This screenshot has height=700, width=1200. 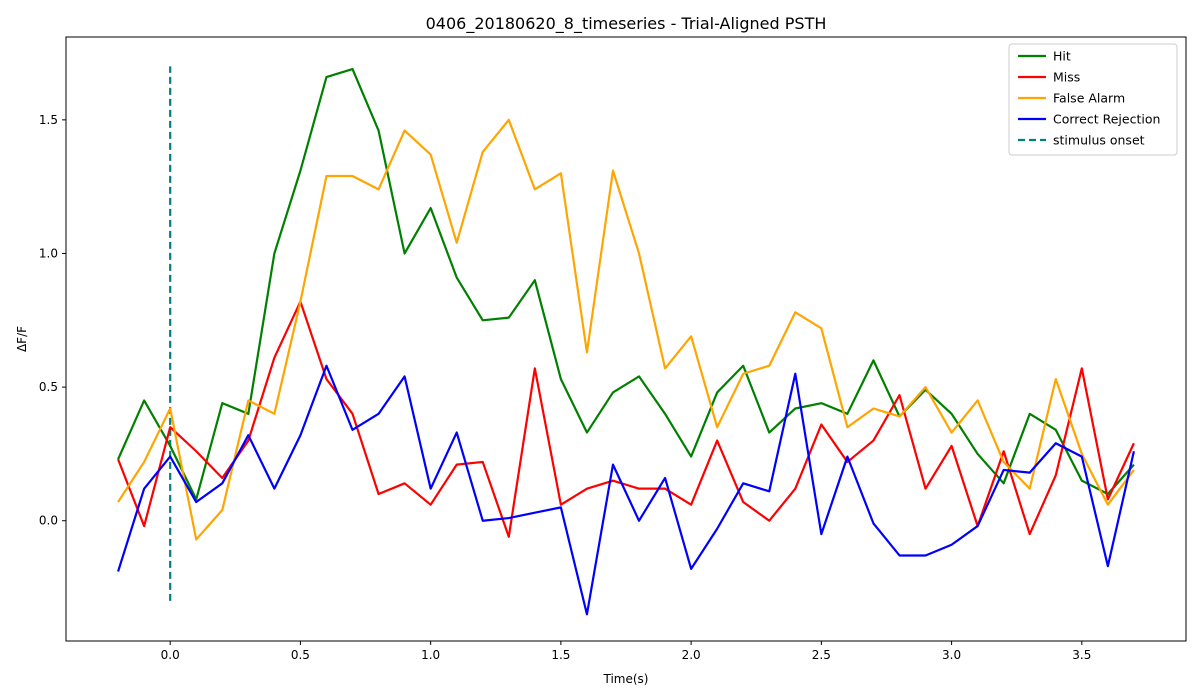 I want to click on y-tick-label: 0.0, so click(x=48, y=521).